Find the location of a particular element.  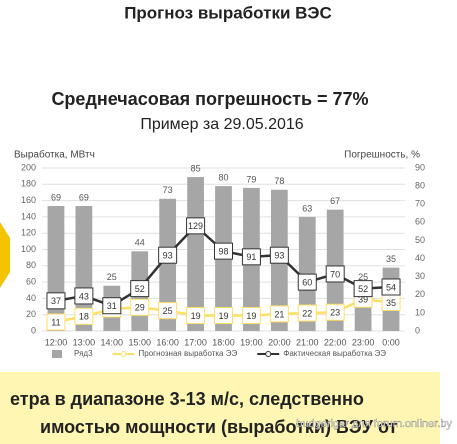

point-label: 60 is located at coordinates (307, 282).